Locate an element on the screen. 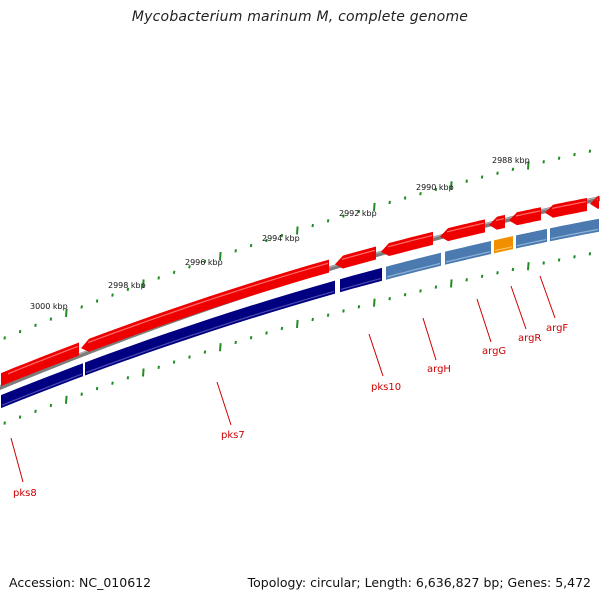 This screenshot has height=600, width=600. gene-label-pks7: pks7 is located at coordinates (233, 435).